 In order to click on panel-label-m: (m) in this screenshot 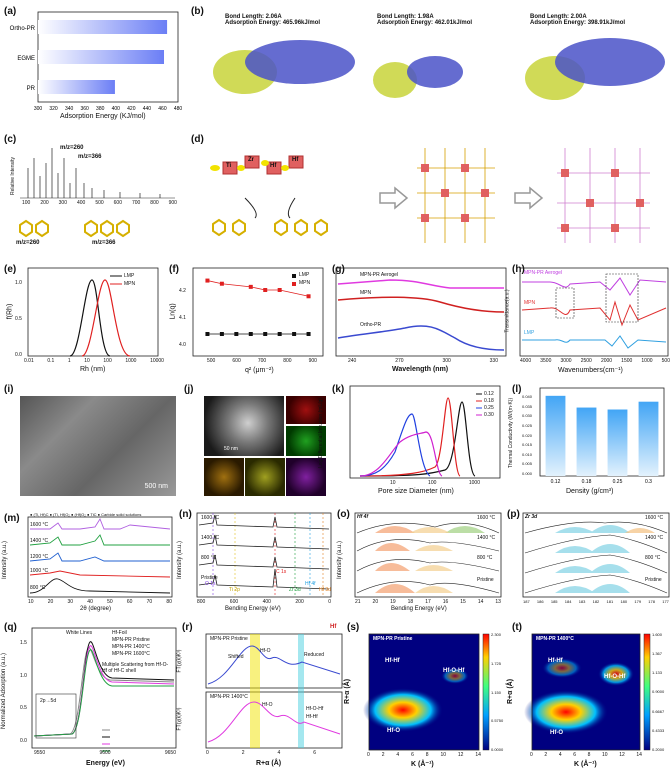, I will do `click(12, 518)`.